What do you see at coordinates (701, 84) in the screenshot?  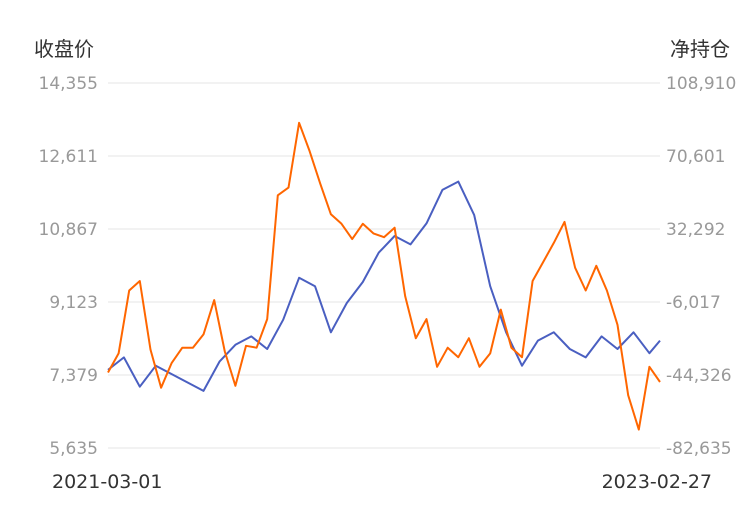 I see `right-tick-label: 108,910` at bounding box center [701, 84].